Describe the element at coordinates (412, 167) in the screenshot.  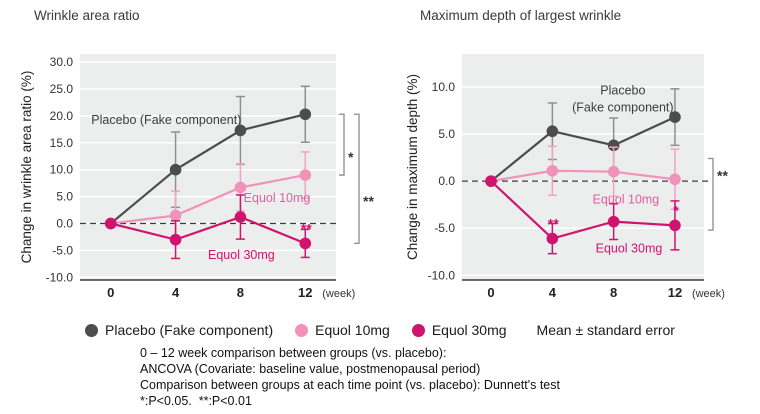
I see `y-axis-label: Change in maximum depth (%)` at that location.